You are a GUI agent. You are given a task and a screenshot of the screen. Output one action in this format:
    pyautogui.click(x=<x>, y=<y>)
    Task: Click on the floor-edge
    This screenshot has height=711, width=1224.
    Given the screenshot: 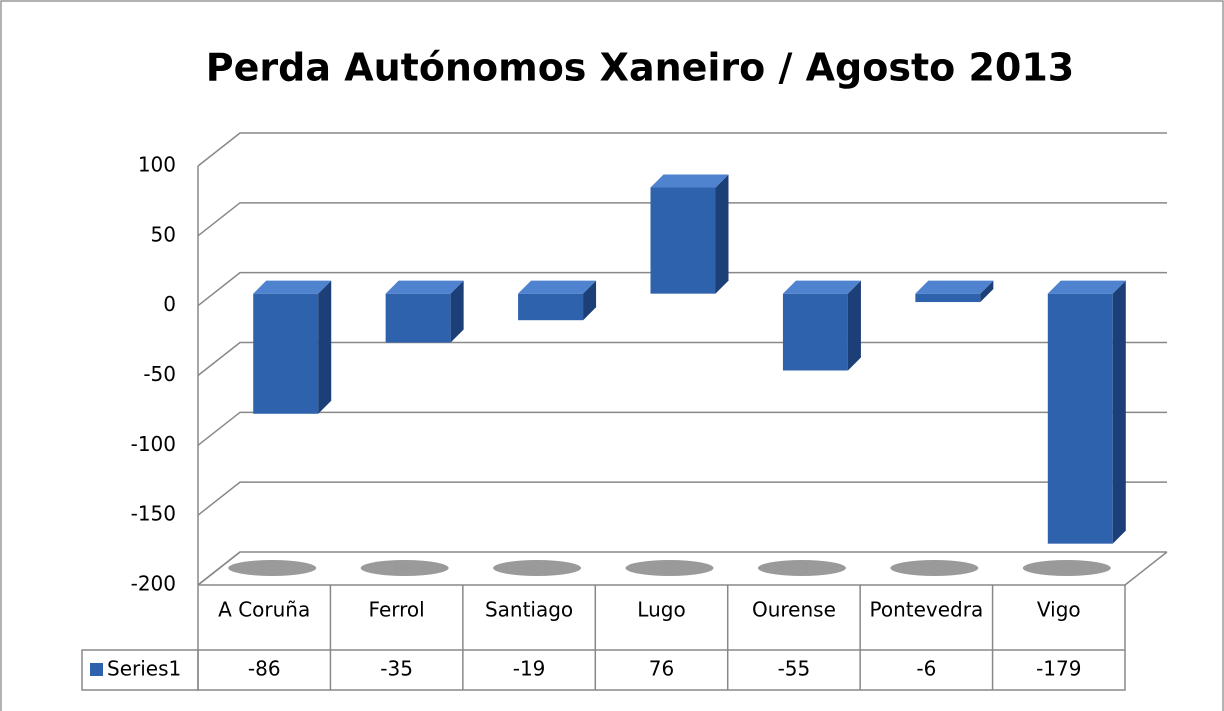 What is the action you would take?
    pyautogui.click(x=1146, y=568)
    